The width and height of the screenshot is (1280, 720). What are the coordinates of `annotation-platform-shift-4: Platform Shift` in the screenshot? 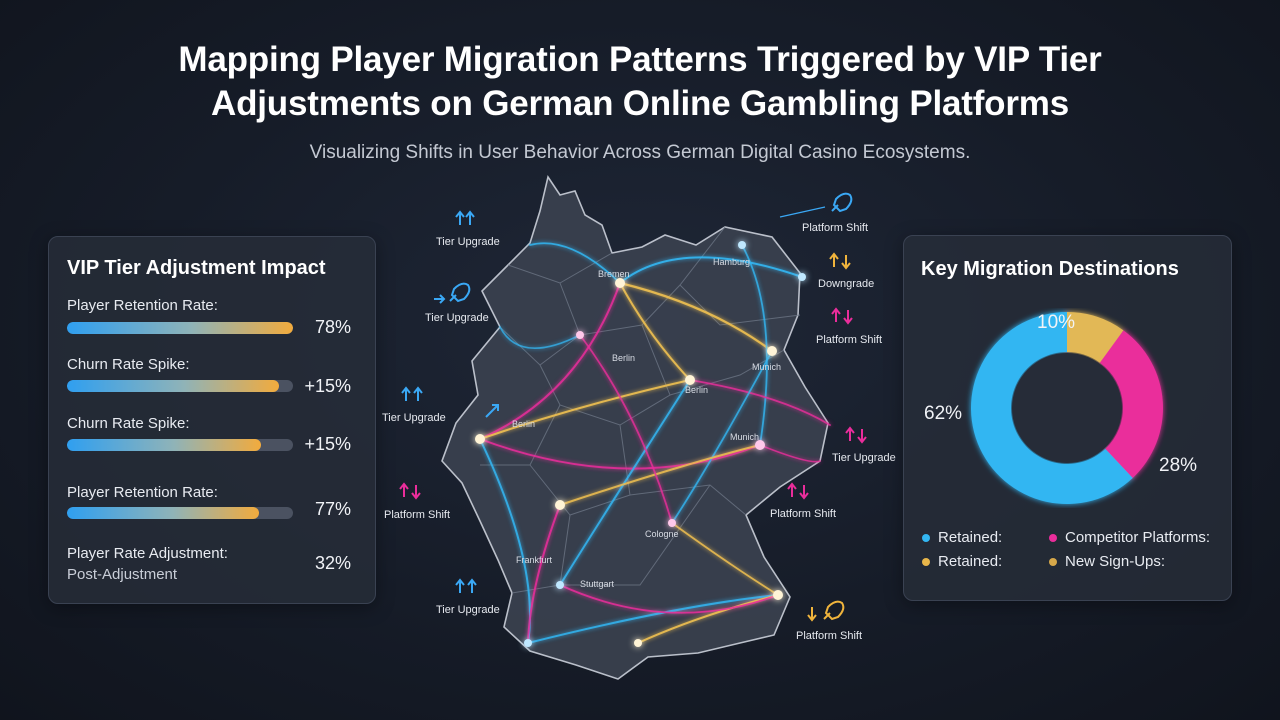 It's located at (803, 501).